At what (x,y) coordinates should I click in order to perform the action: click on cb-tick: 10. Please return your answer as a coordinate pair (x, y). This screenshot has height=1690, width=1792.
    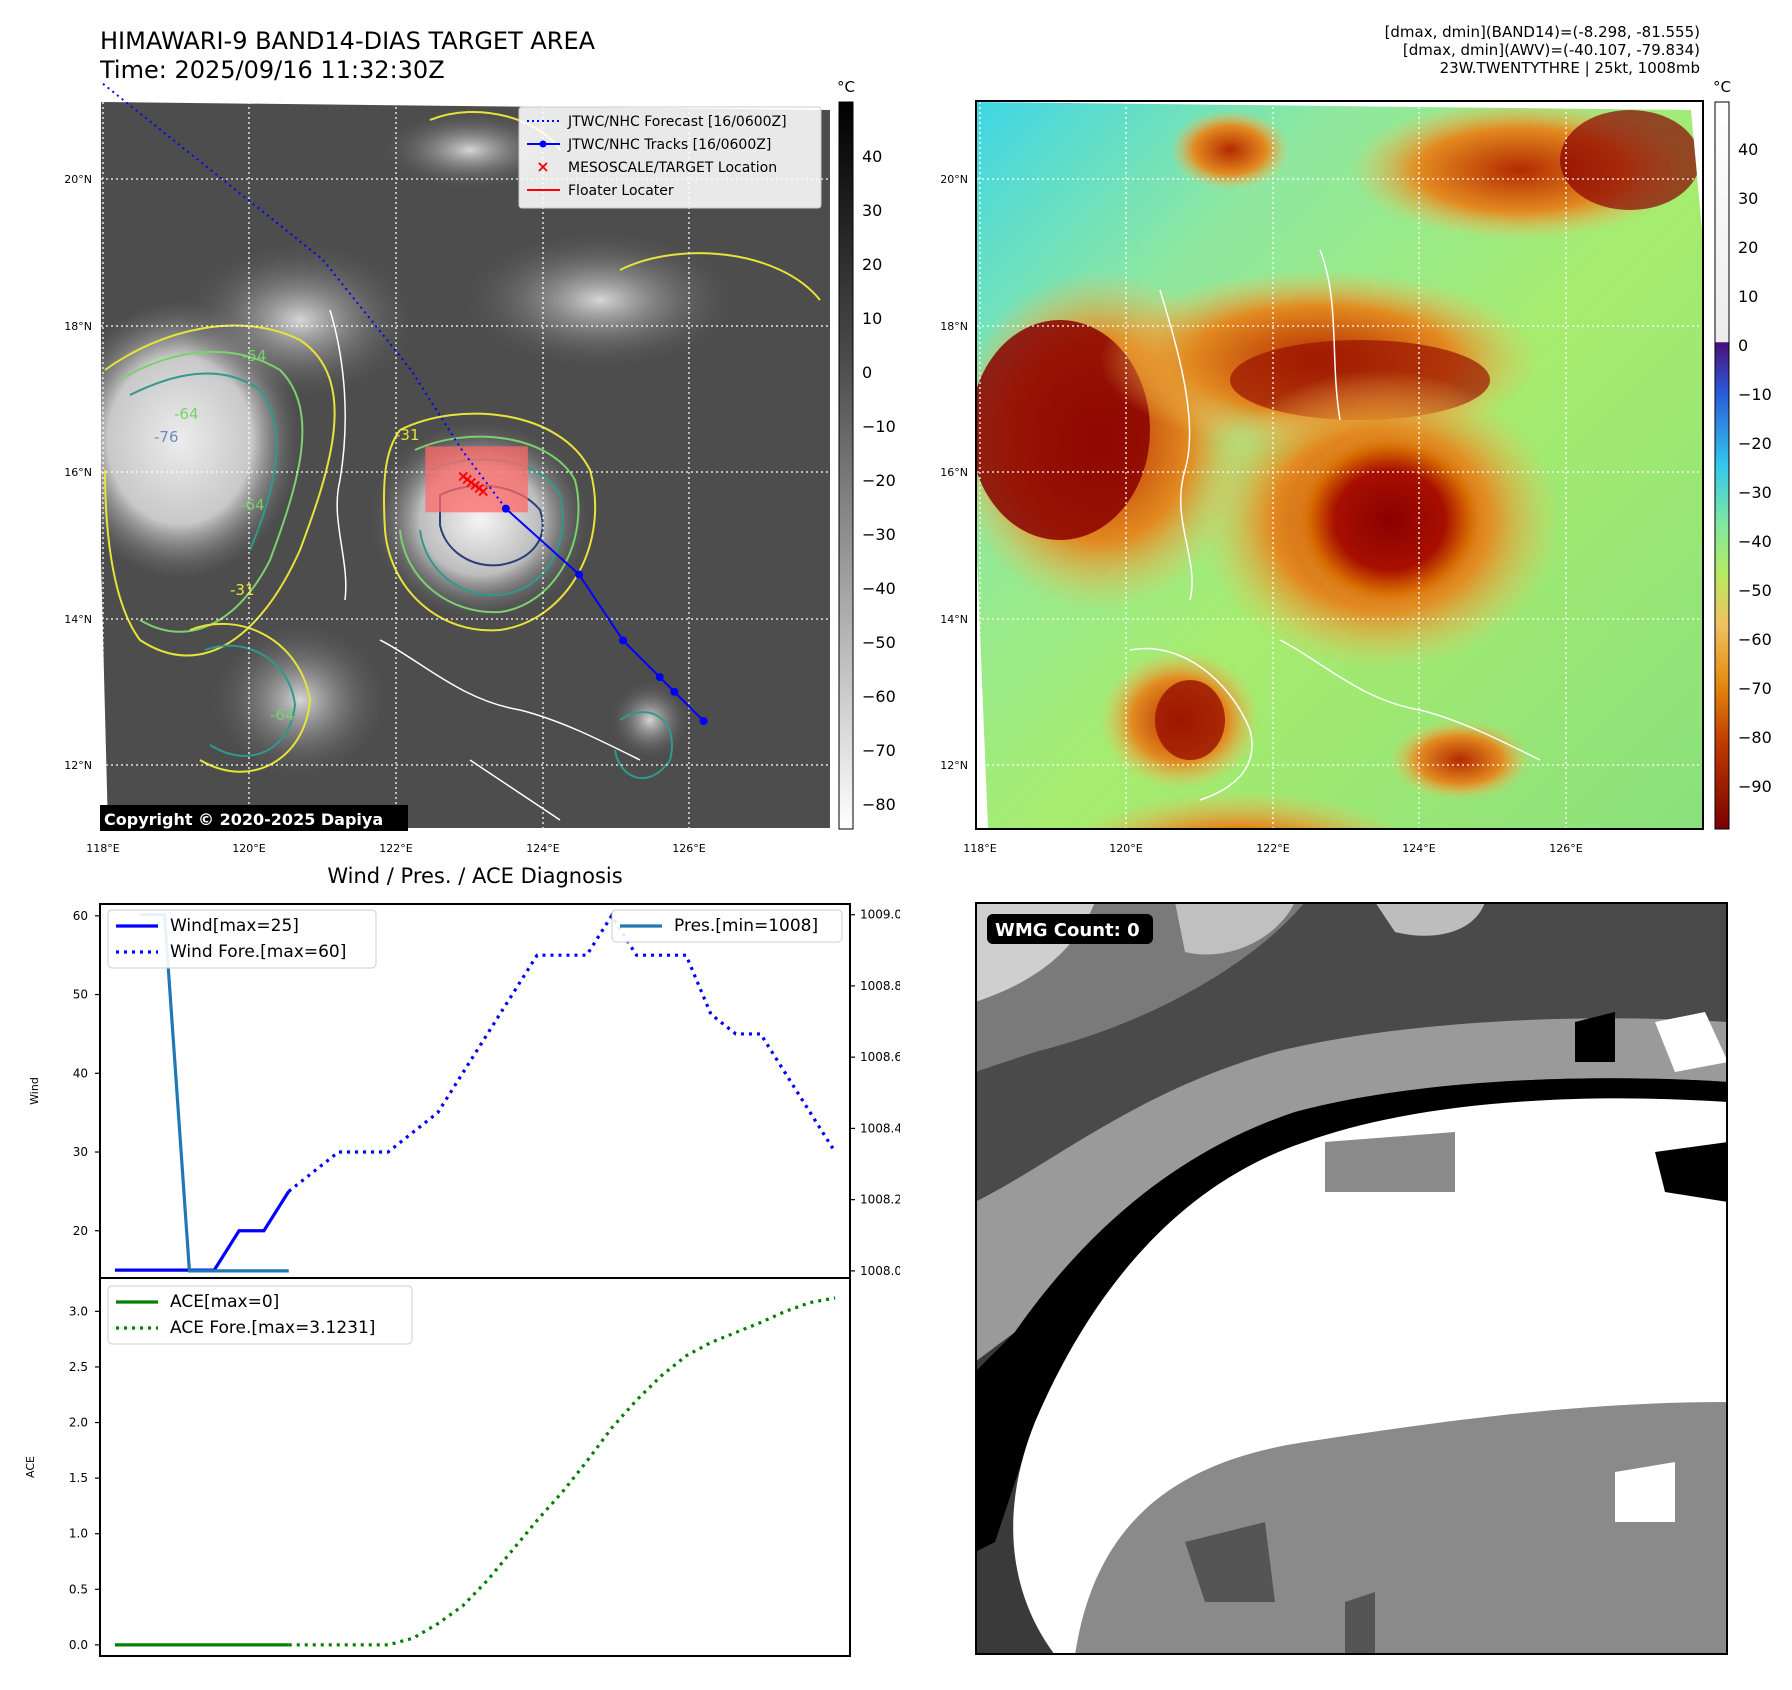
    Looking at the image, I should click on (1748, 296).